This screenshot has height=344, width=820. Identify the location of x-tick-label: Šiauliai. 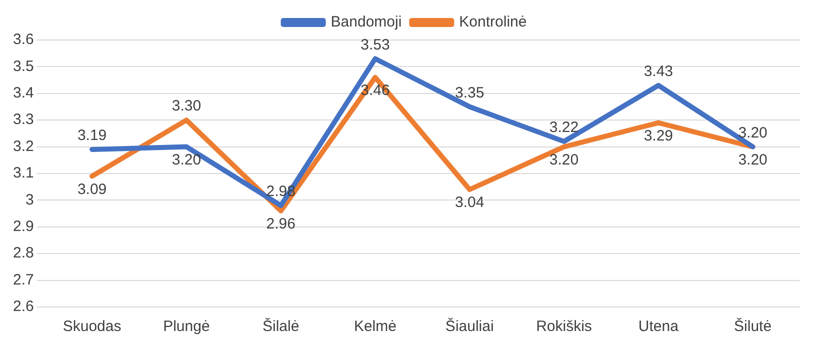
(469, 326).